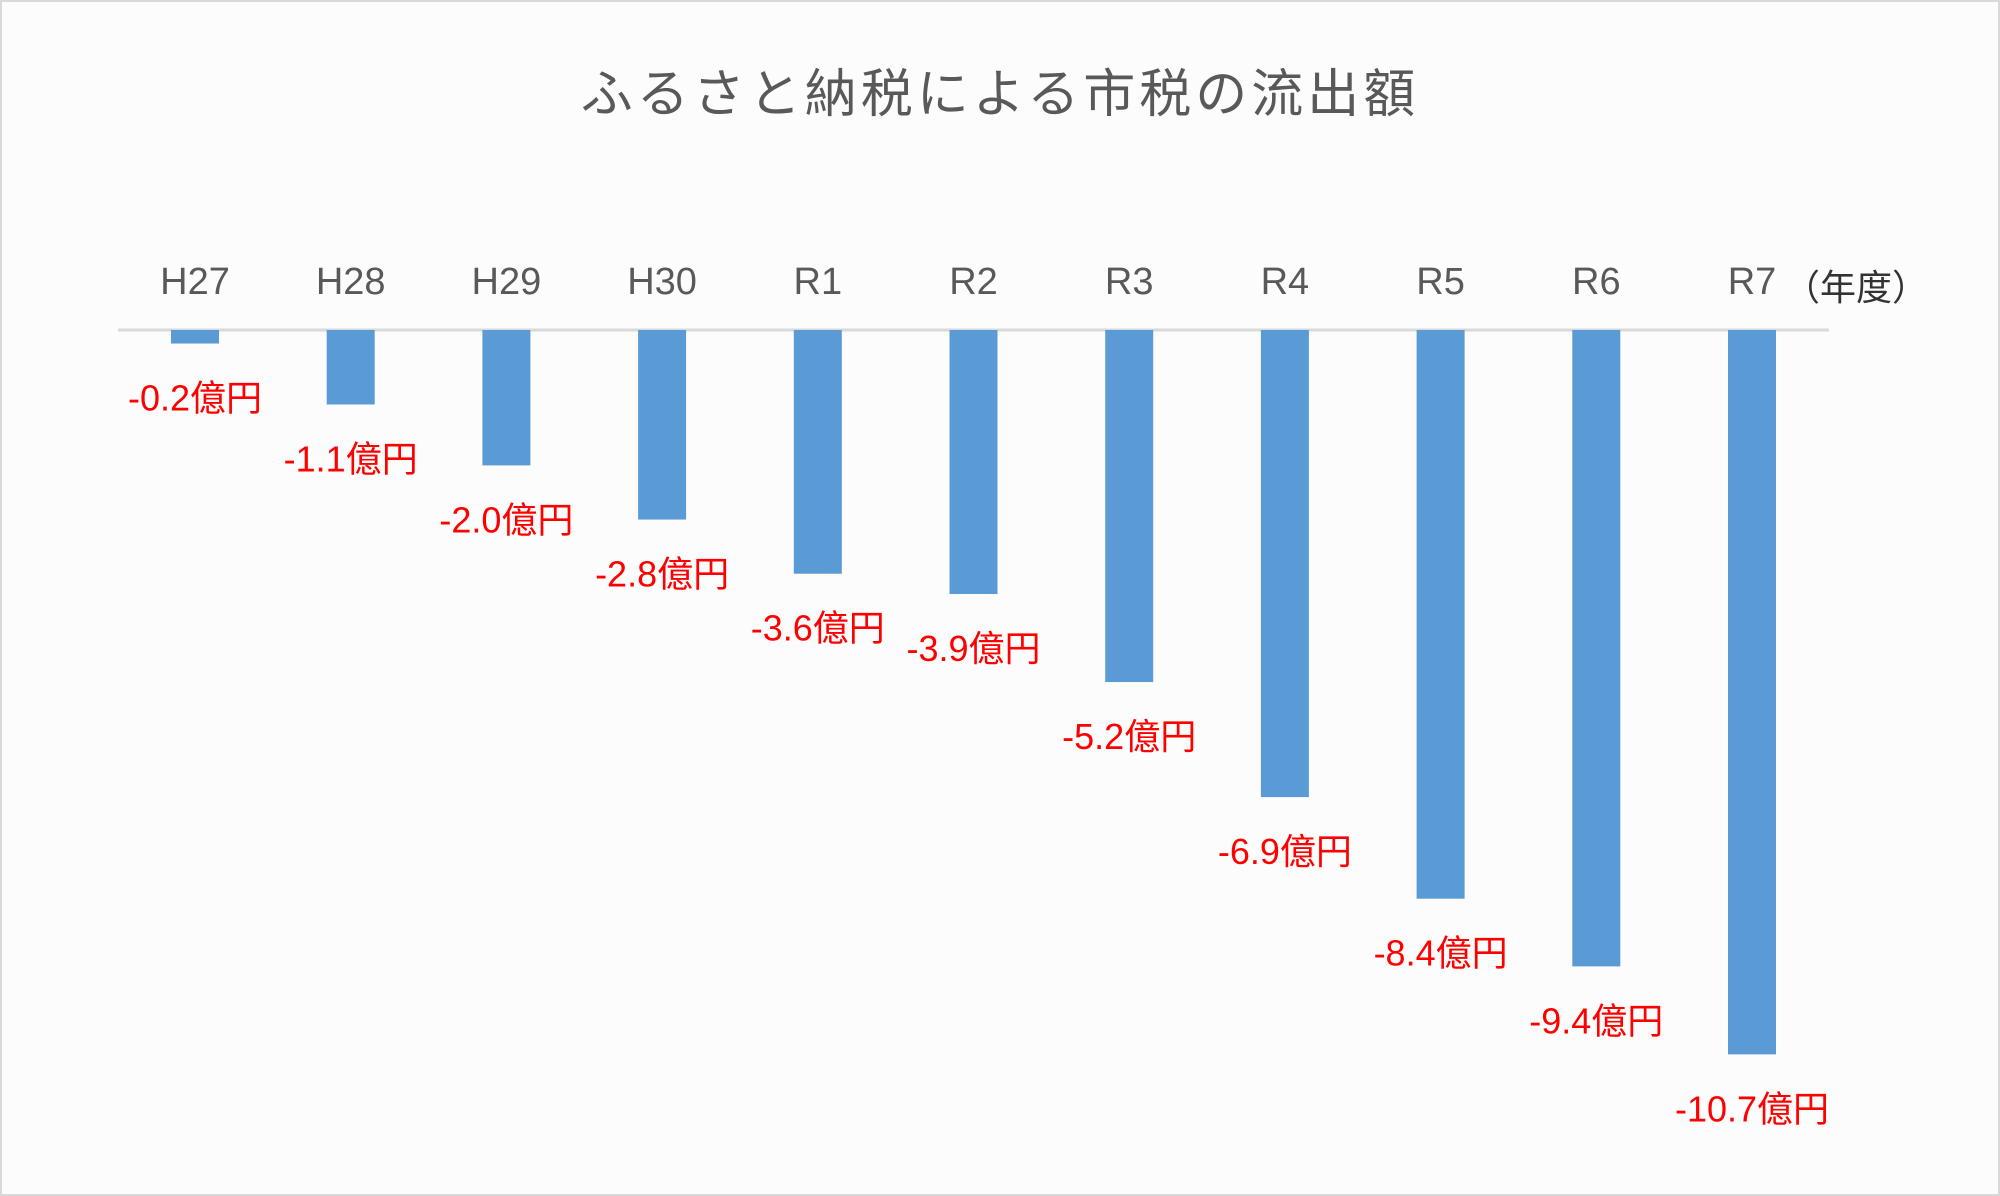 The width and height of the screenshot is (2000, 1196). Describe the element at coordinates (818, 628) in the screenshot. I see `data-label: -3.6億円` at that location.